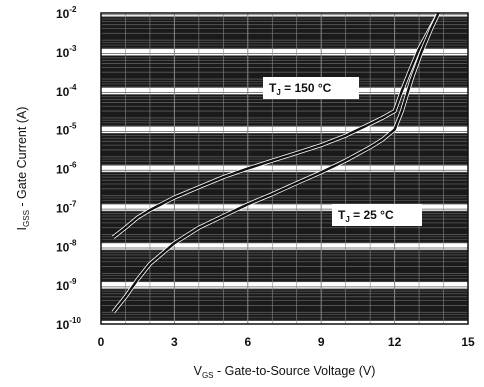  What do you see at coordinates (321, 342) in the screenshot?
I see `x-tick-label: 9` at bounding box center [321, 342].